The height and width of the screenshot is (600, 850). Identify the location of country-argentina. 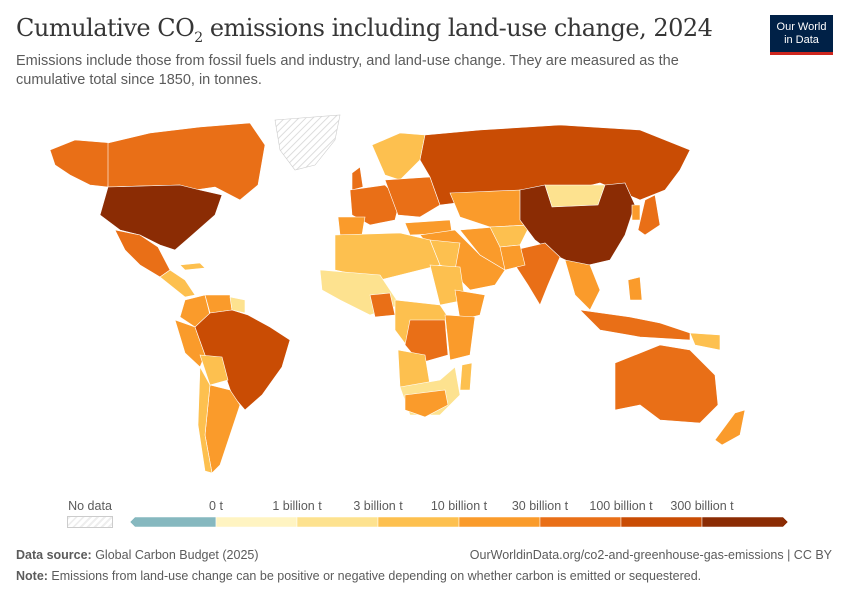
(222, 429).